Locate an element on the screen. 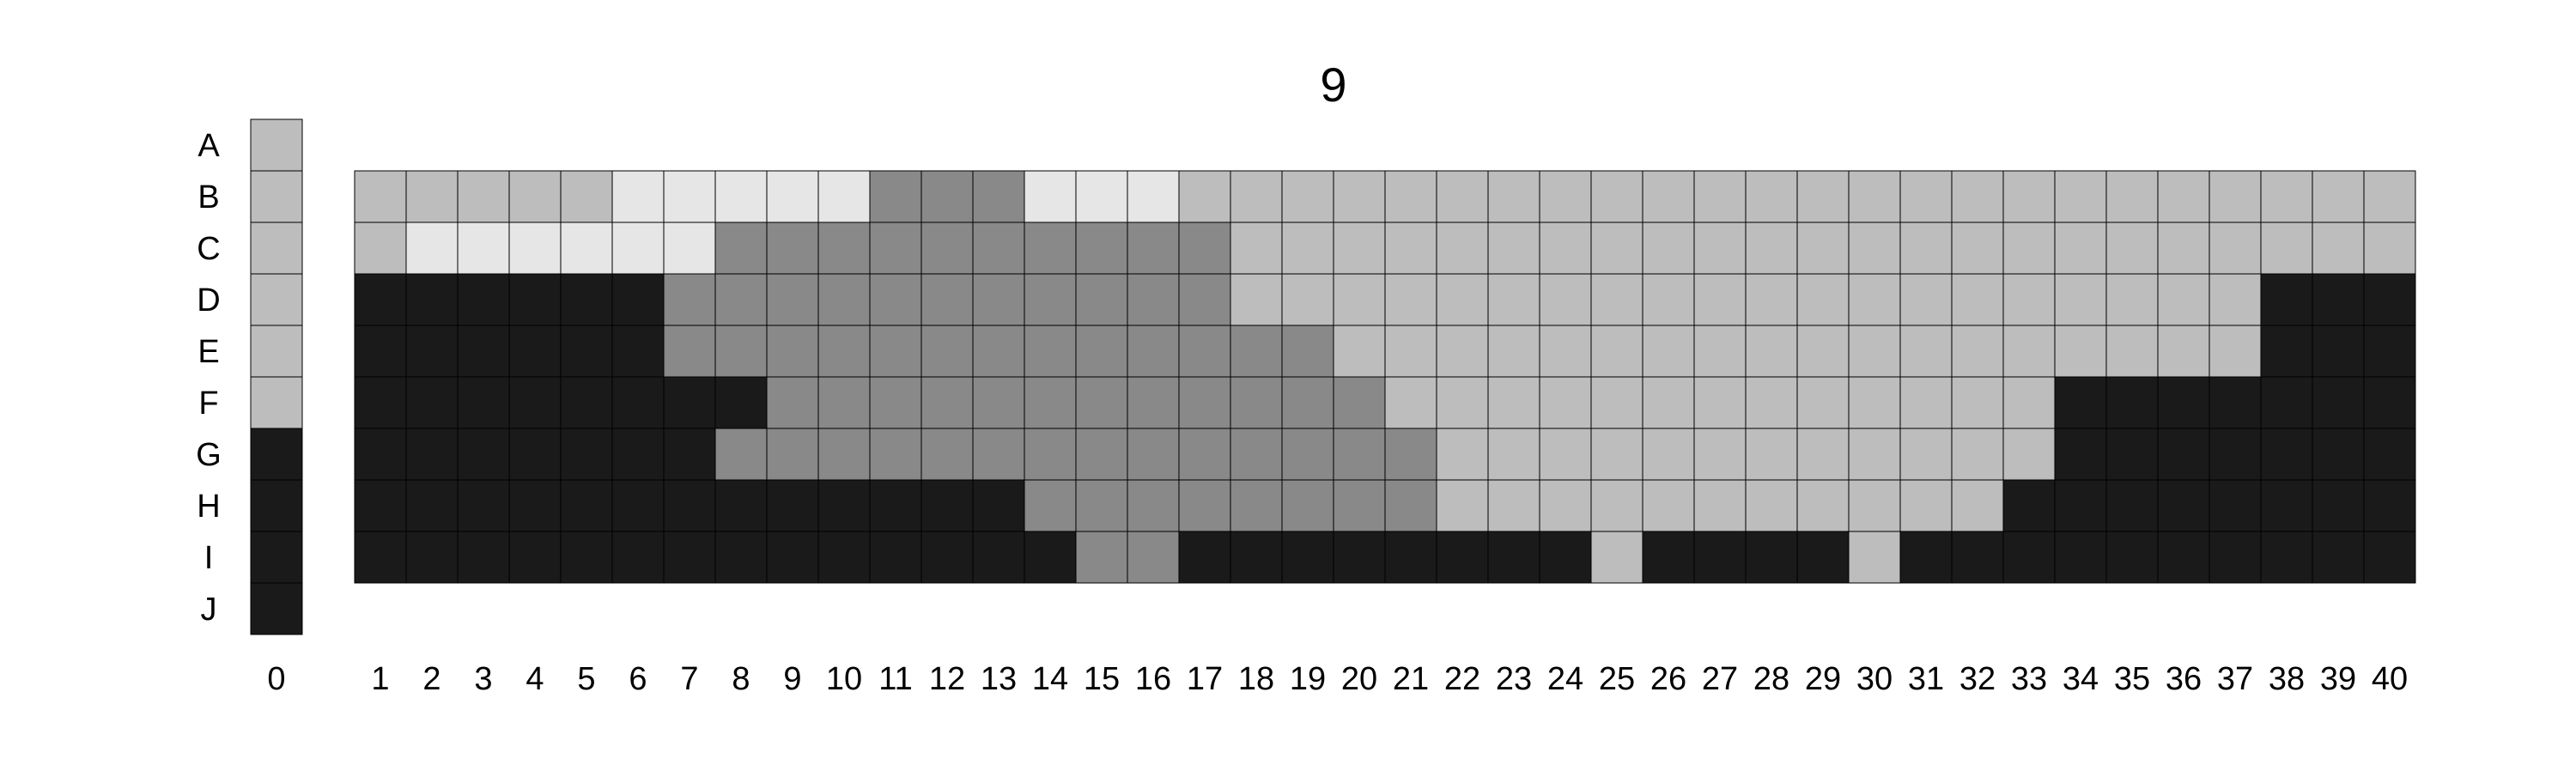  column-label-40: 40 is located at coordinates (2390, 679).